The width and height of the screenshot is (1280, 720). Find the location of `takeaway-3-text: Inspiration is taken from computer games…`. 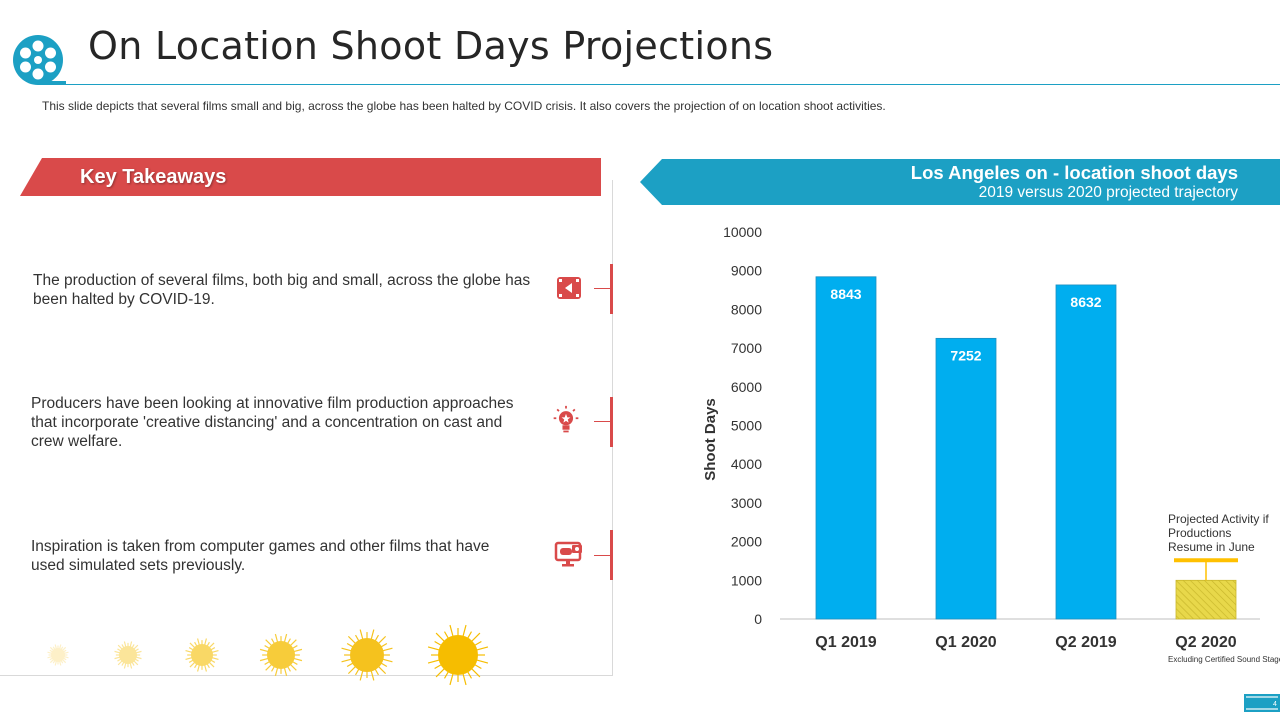

takeaway-3-text: Inspiration is taken from computer games… is located at coordinates (260, 556).